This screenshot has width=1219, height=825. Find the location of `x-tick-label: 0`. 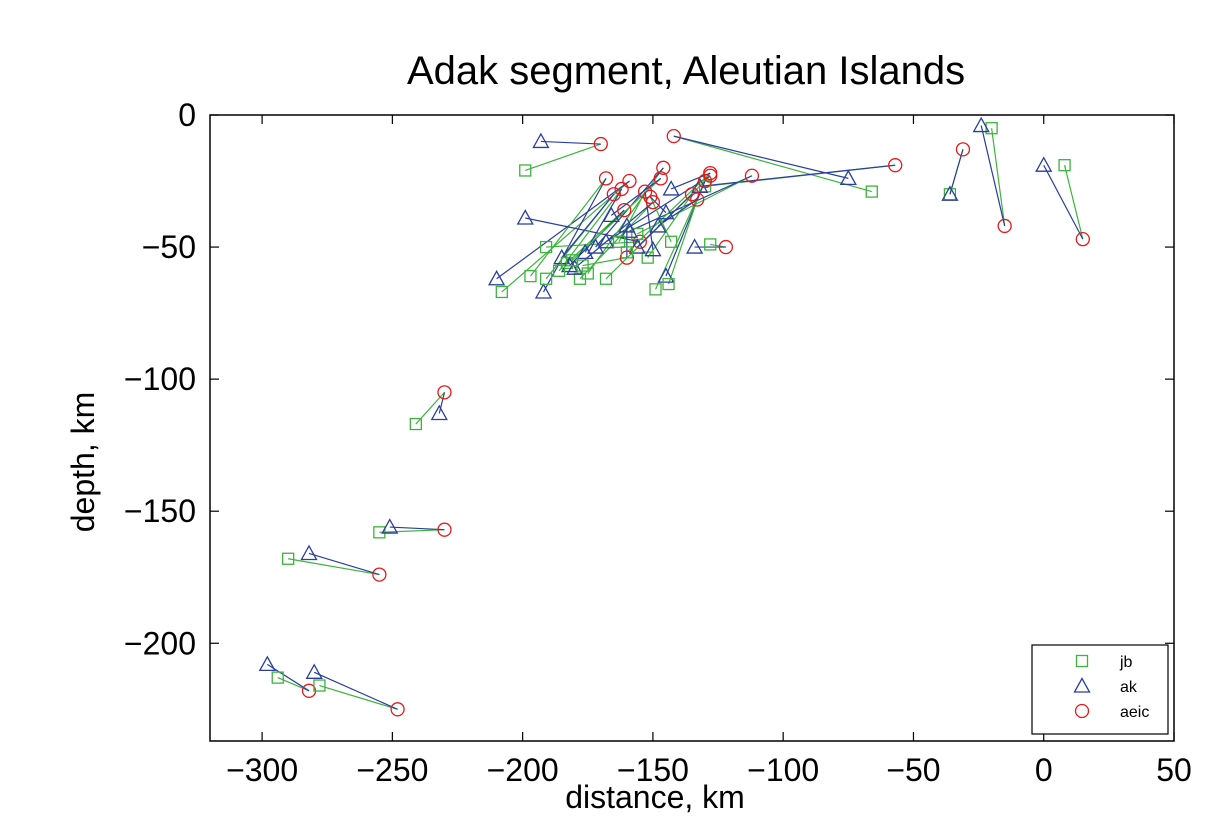

x-tick-label: 0 is located at coordinates (1044, 770).